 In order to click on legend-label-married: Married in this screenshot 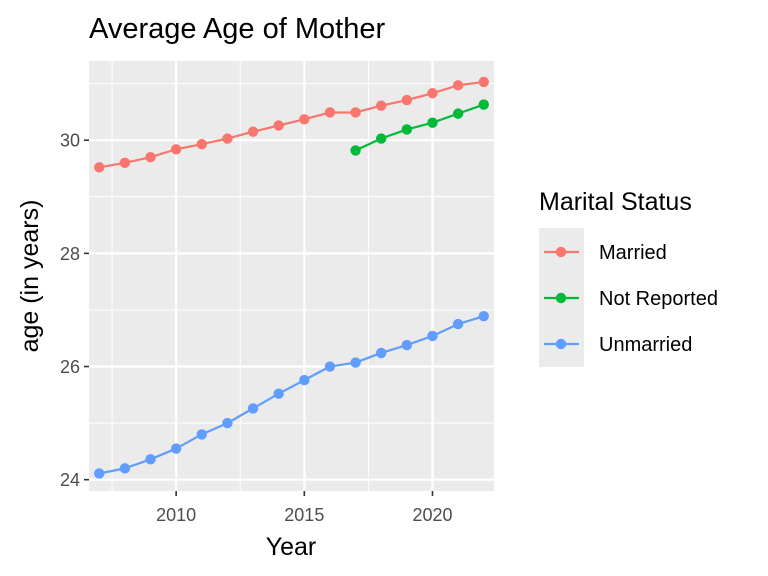, I will do `click(633, 253)`.